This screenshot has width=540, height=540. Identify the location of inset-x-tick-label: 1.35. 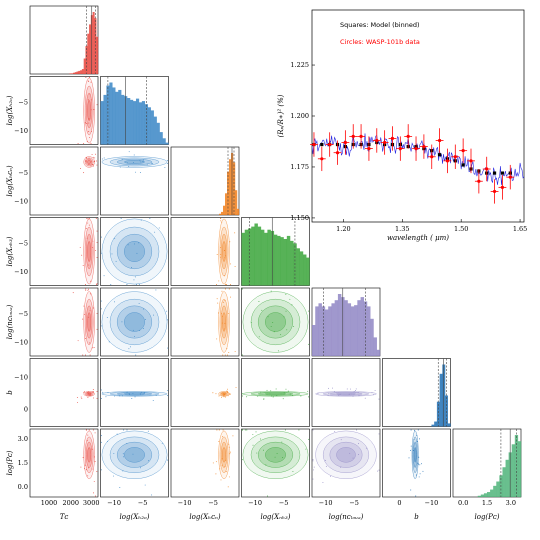
(402, 229).